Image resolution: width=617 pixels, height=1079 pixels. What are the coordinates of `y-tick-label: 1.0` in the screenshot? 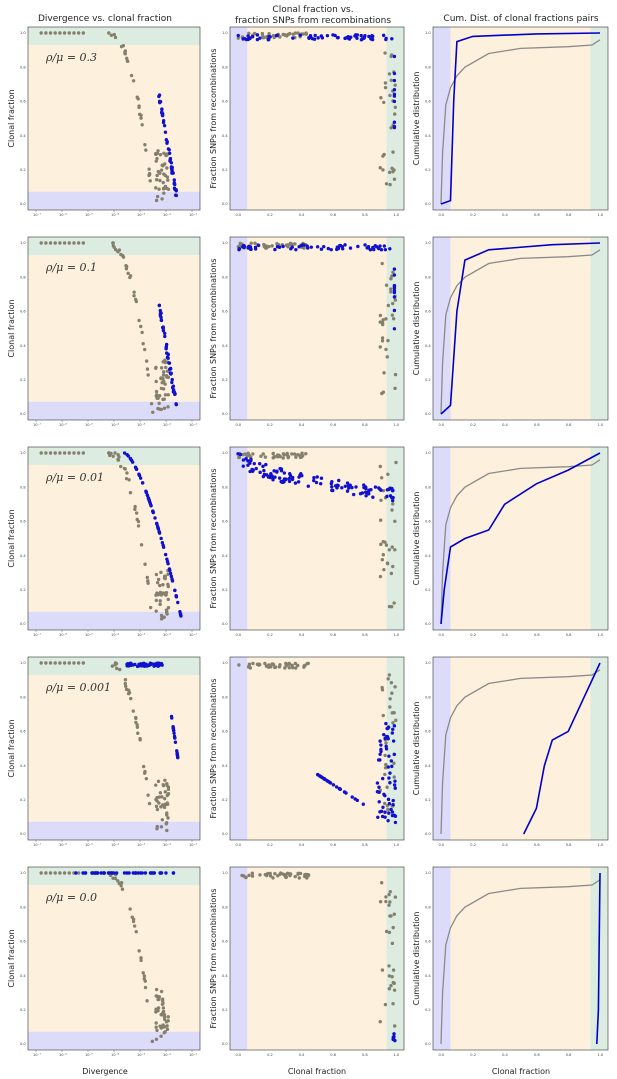 It's located at (428, 873).